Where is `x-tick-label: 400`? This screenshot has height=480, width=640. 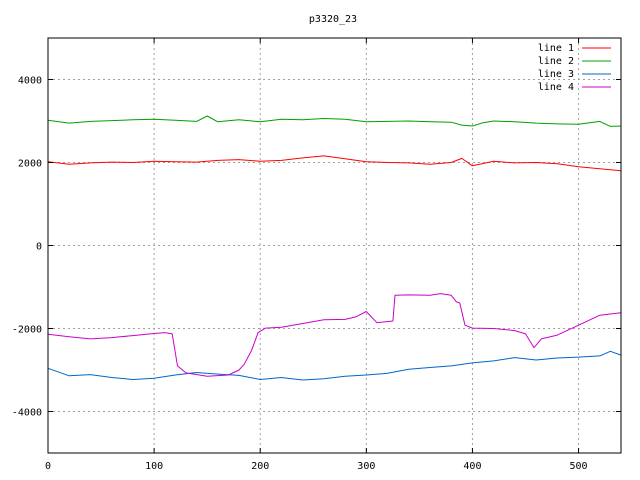
x-tick-label: 400 is located at coordinates (472, 466).